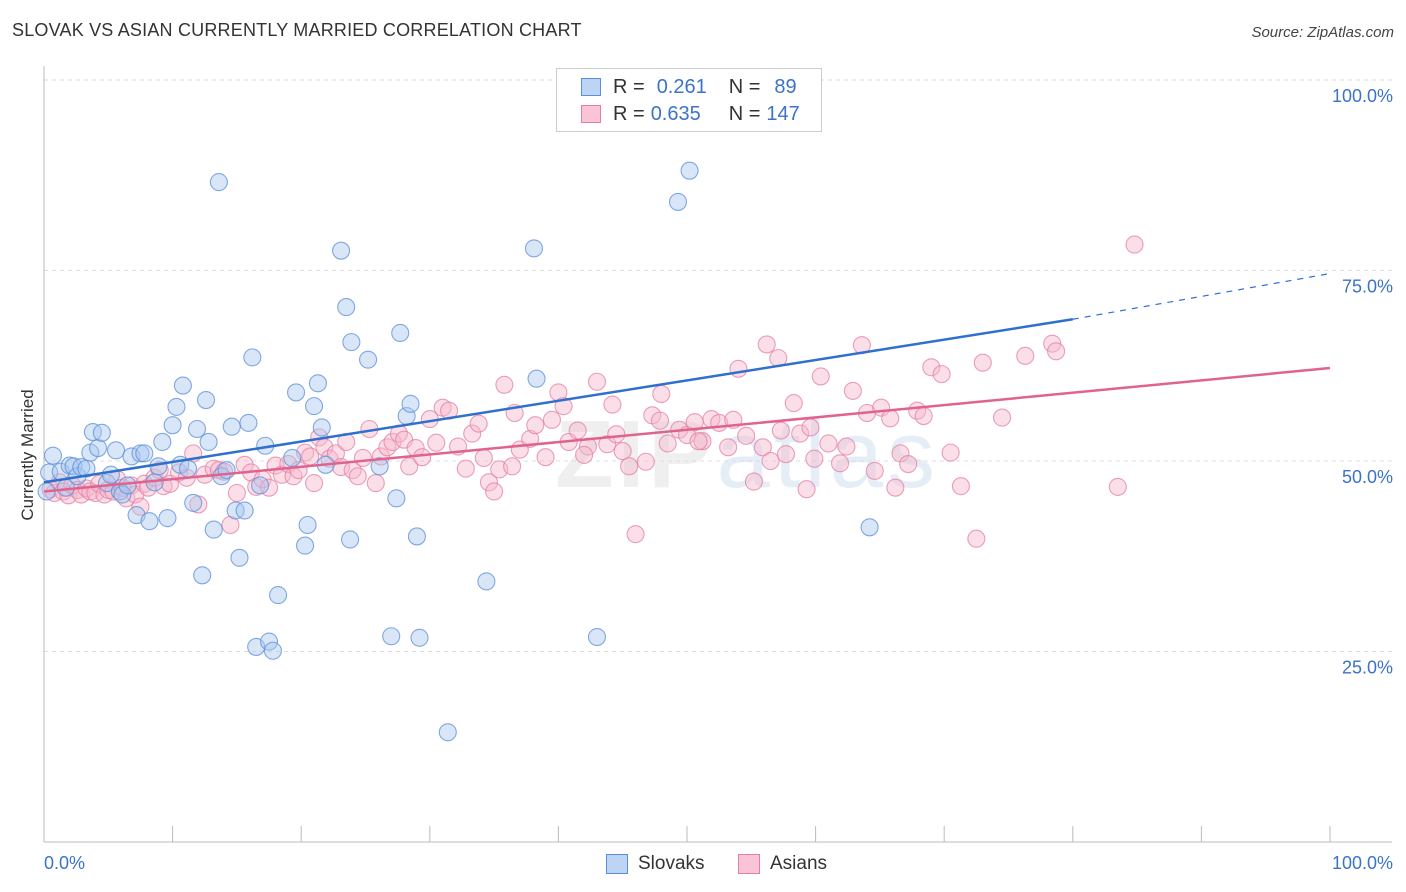 Image resolution: width=1406 pixels, height=892 pixels. I want to click on watermark-zip: ZIP, so click(636, 454).